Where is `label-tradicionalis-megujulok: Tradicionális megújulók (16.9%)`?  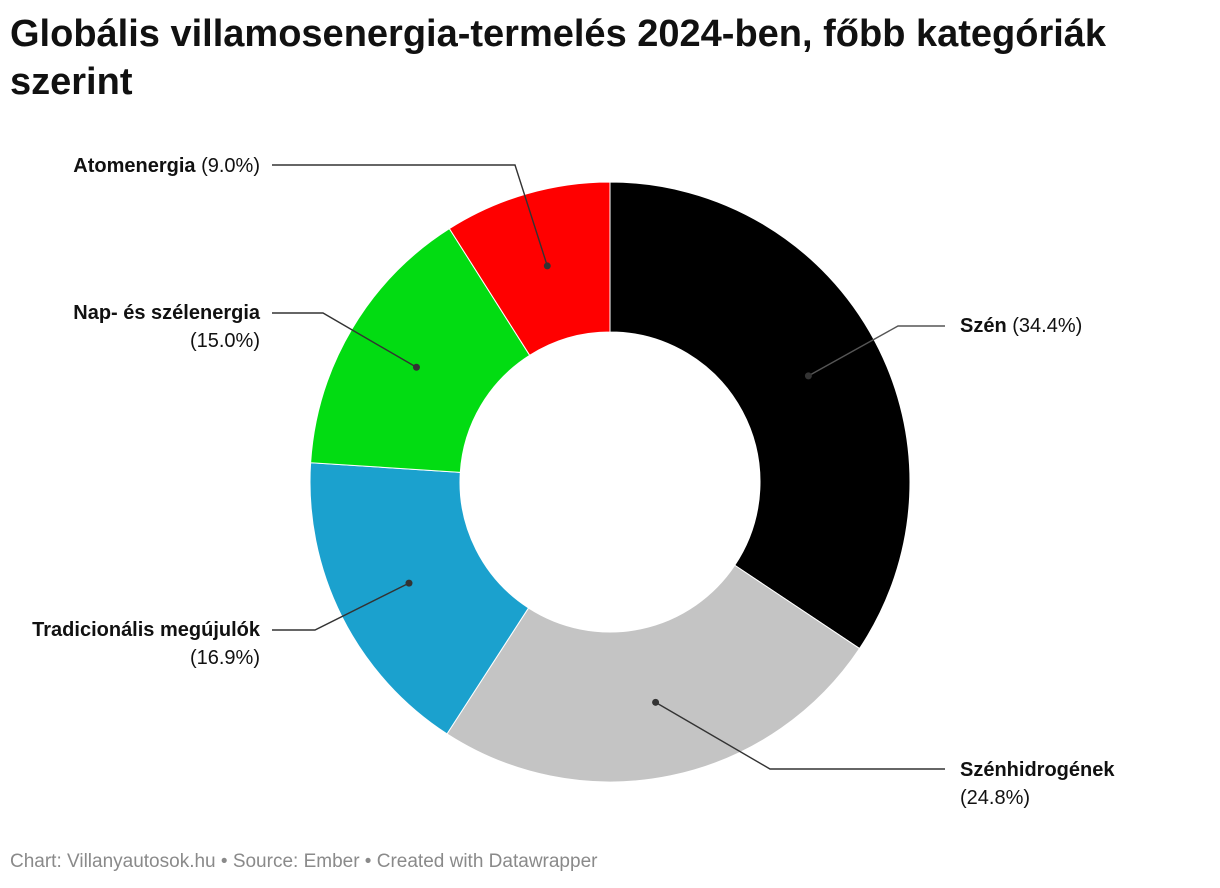 label-tradicionalis-megujulok: Tradicionális megújulók (16.9%) is located at coordinates (130, 644).